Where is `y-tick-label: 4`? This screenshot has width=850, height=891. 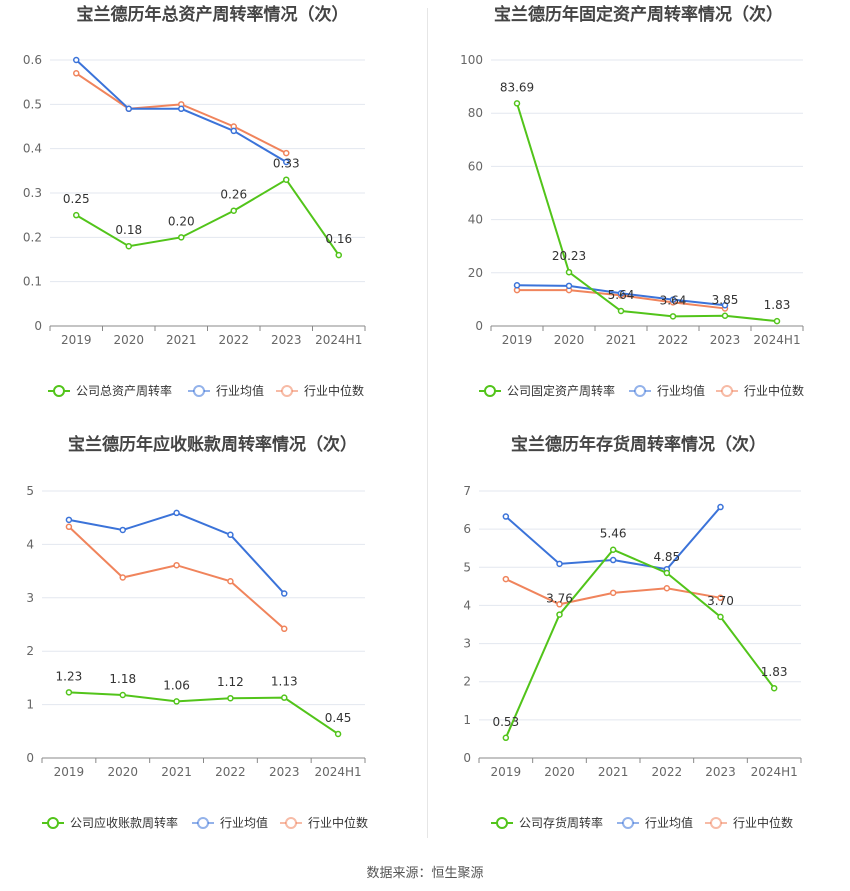 y-tick-label: 4 is located at coordinates (30, 544).